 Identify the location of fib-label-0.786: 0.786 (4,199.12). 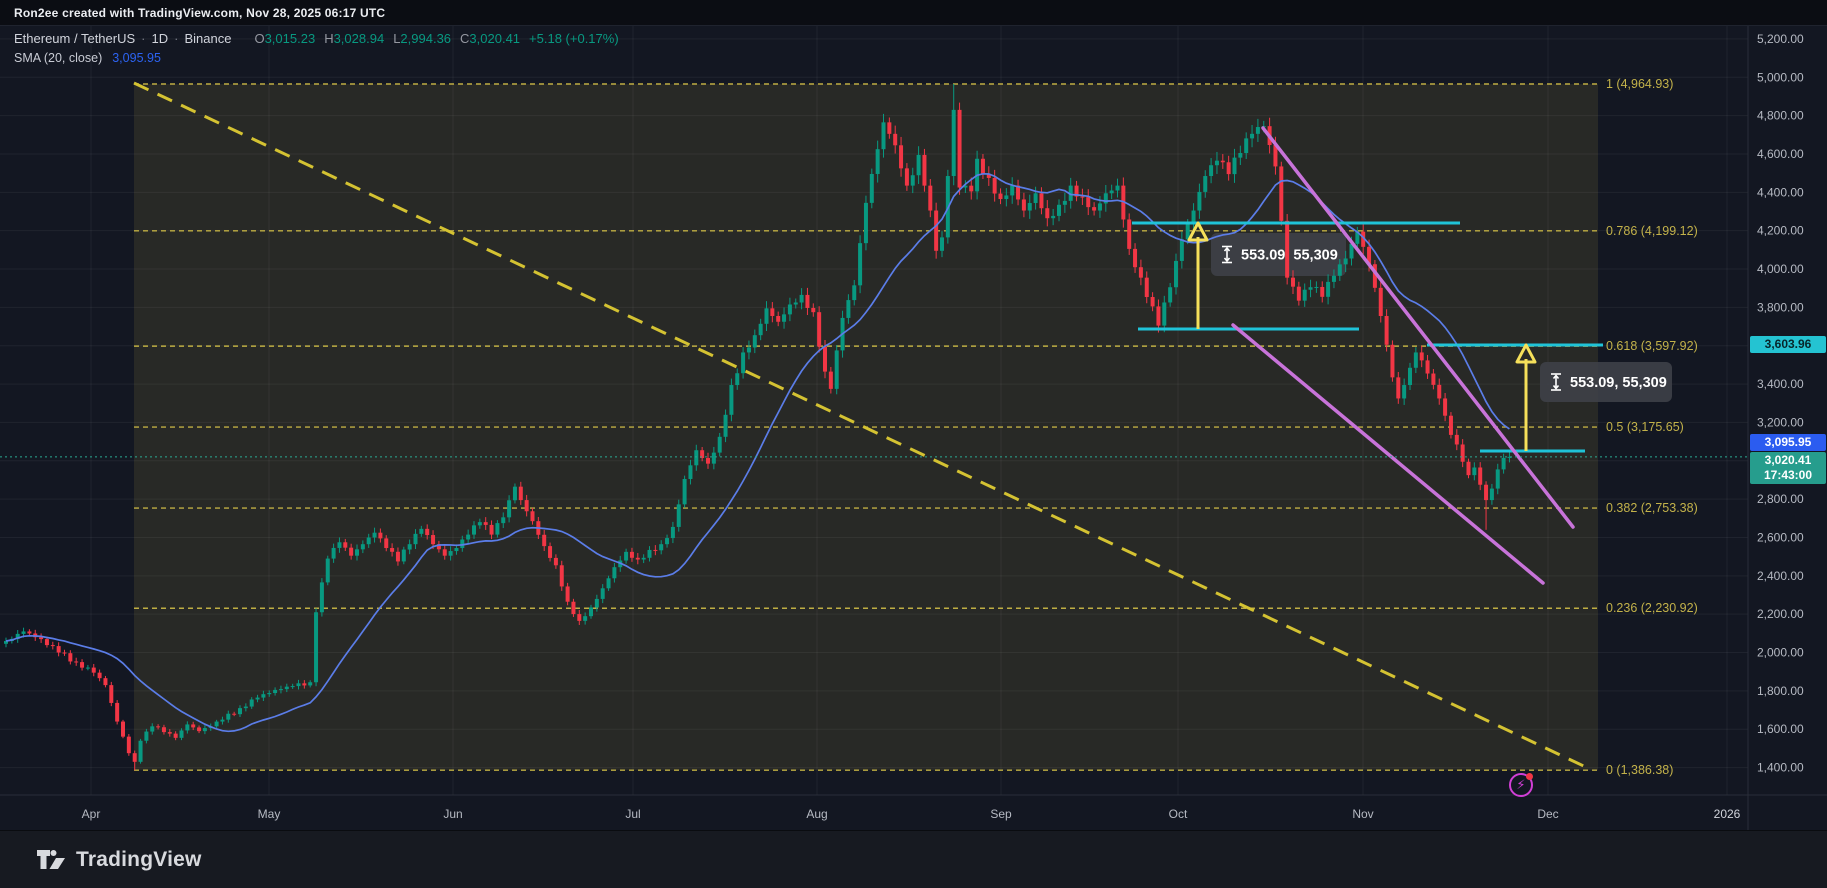
(1652, 231).